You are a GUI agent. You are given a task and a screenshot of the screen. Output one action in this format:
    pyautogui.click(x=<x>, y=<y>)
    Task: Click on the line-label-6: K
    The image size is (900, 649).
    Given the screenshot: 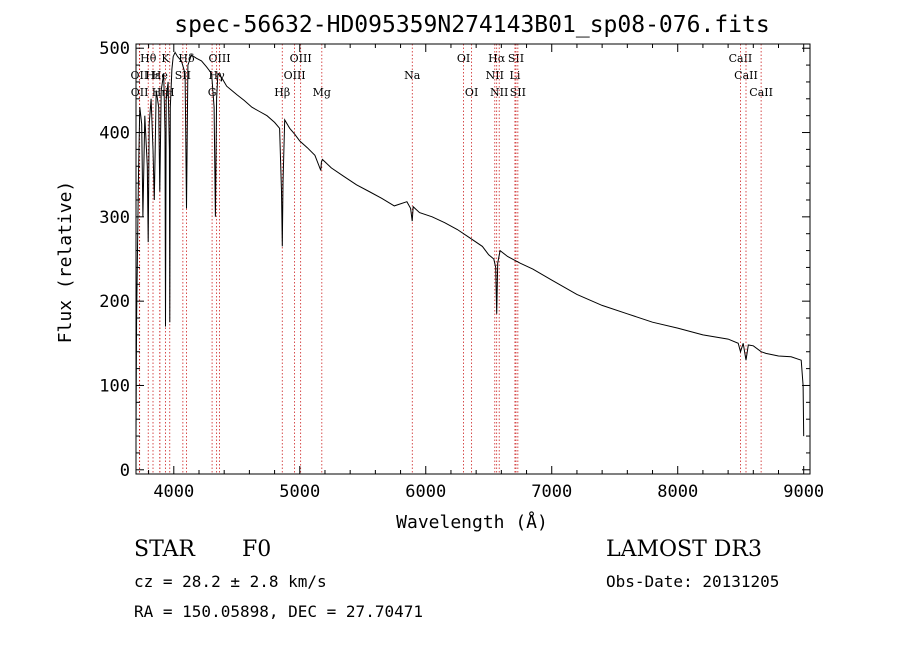 What is the action you would take?
    pyautogui.click(x=165, y=58)
    